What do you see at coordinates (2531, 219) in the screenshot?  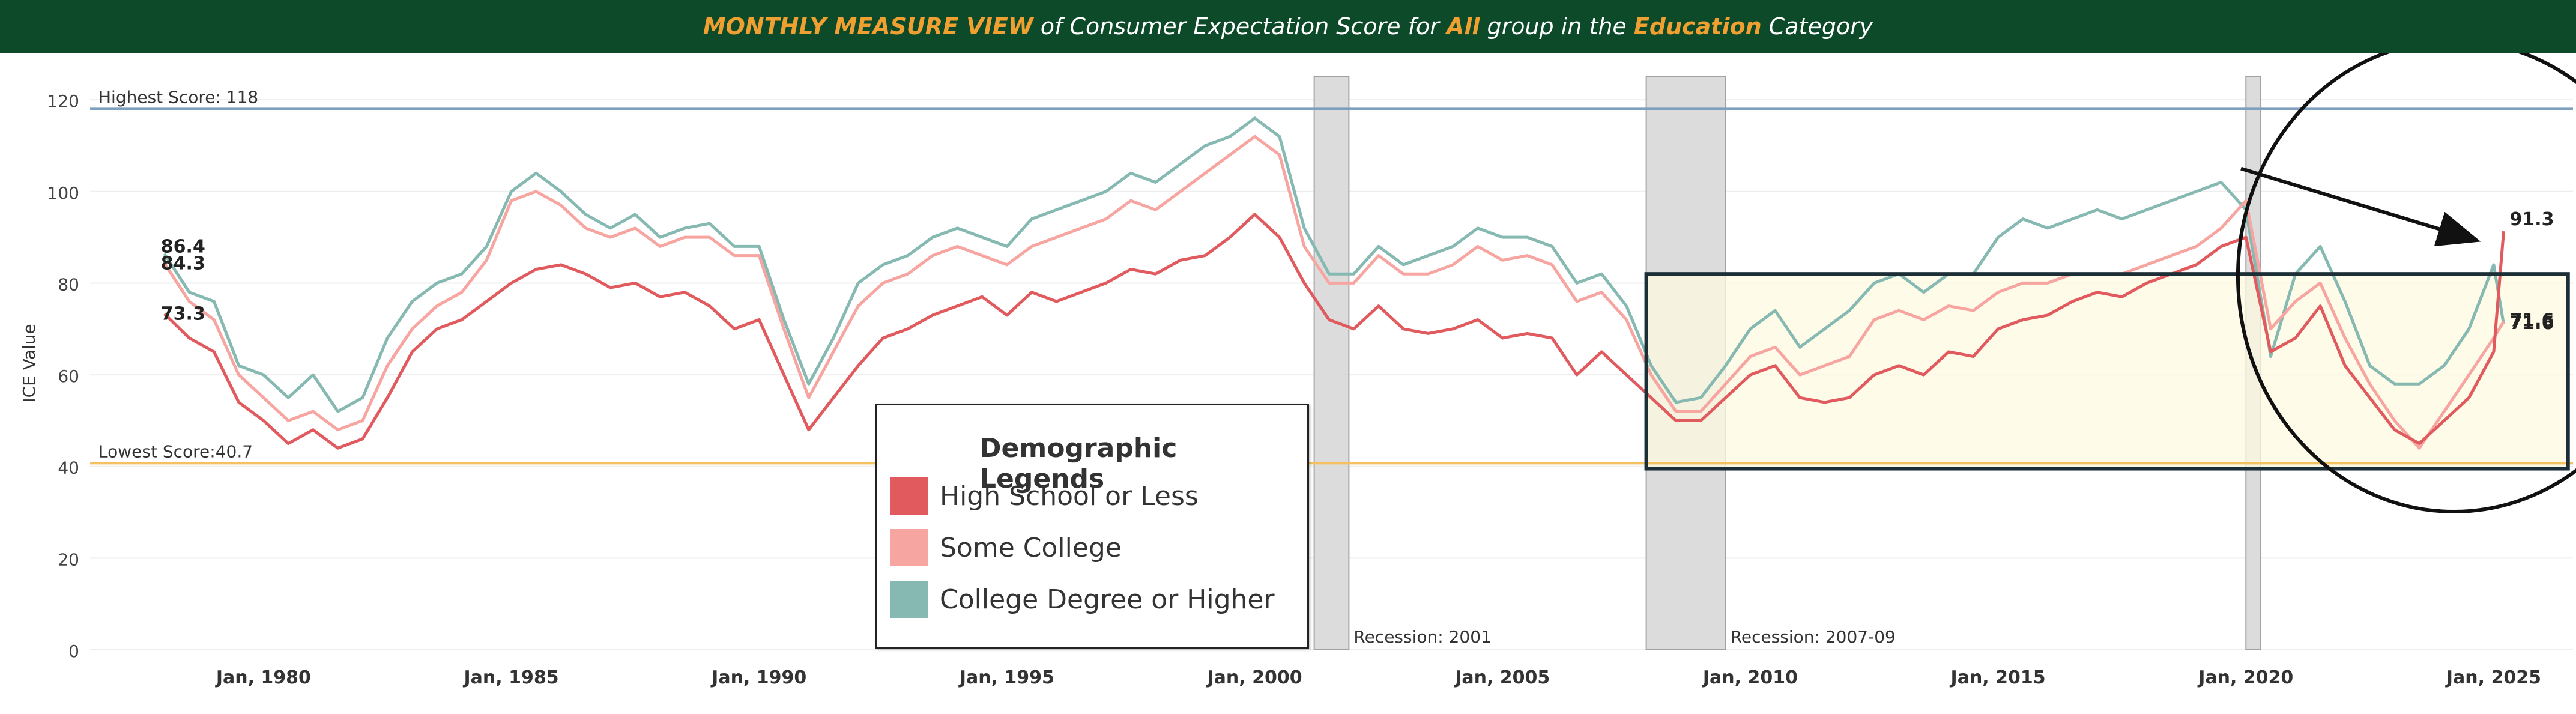 I see `end-value-label: 91.3` at bounding box center [2531, 219].